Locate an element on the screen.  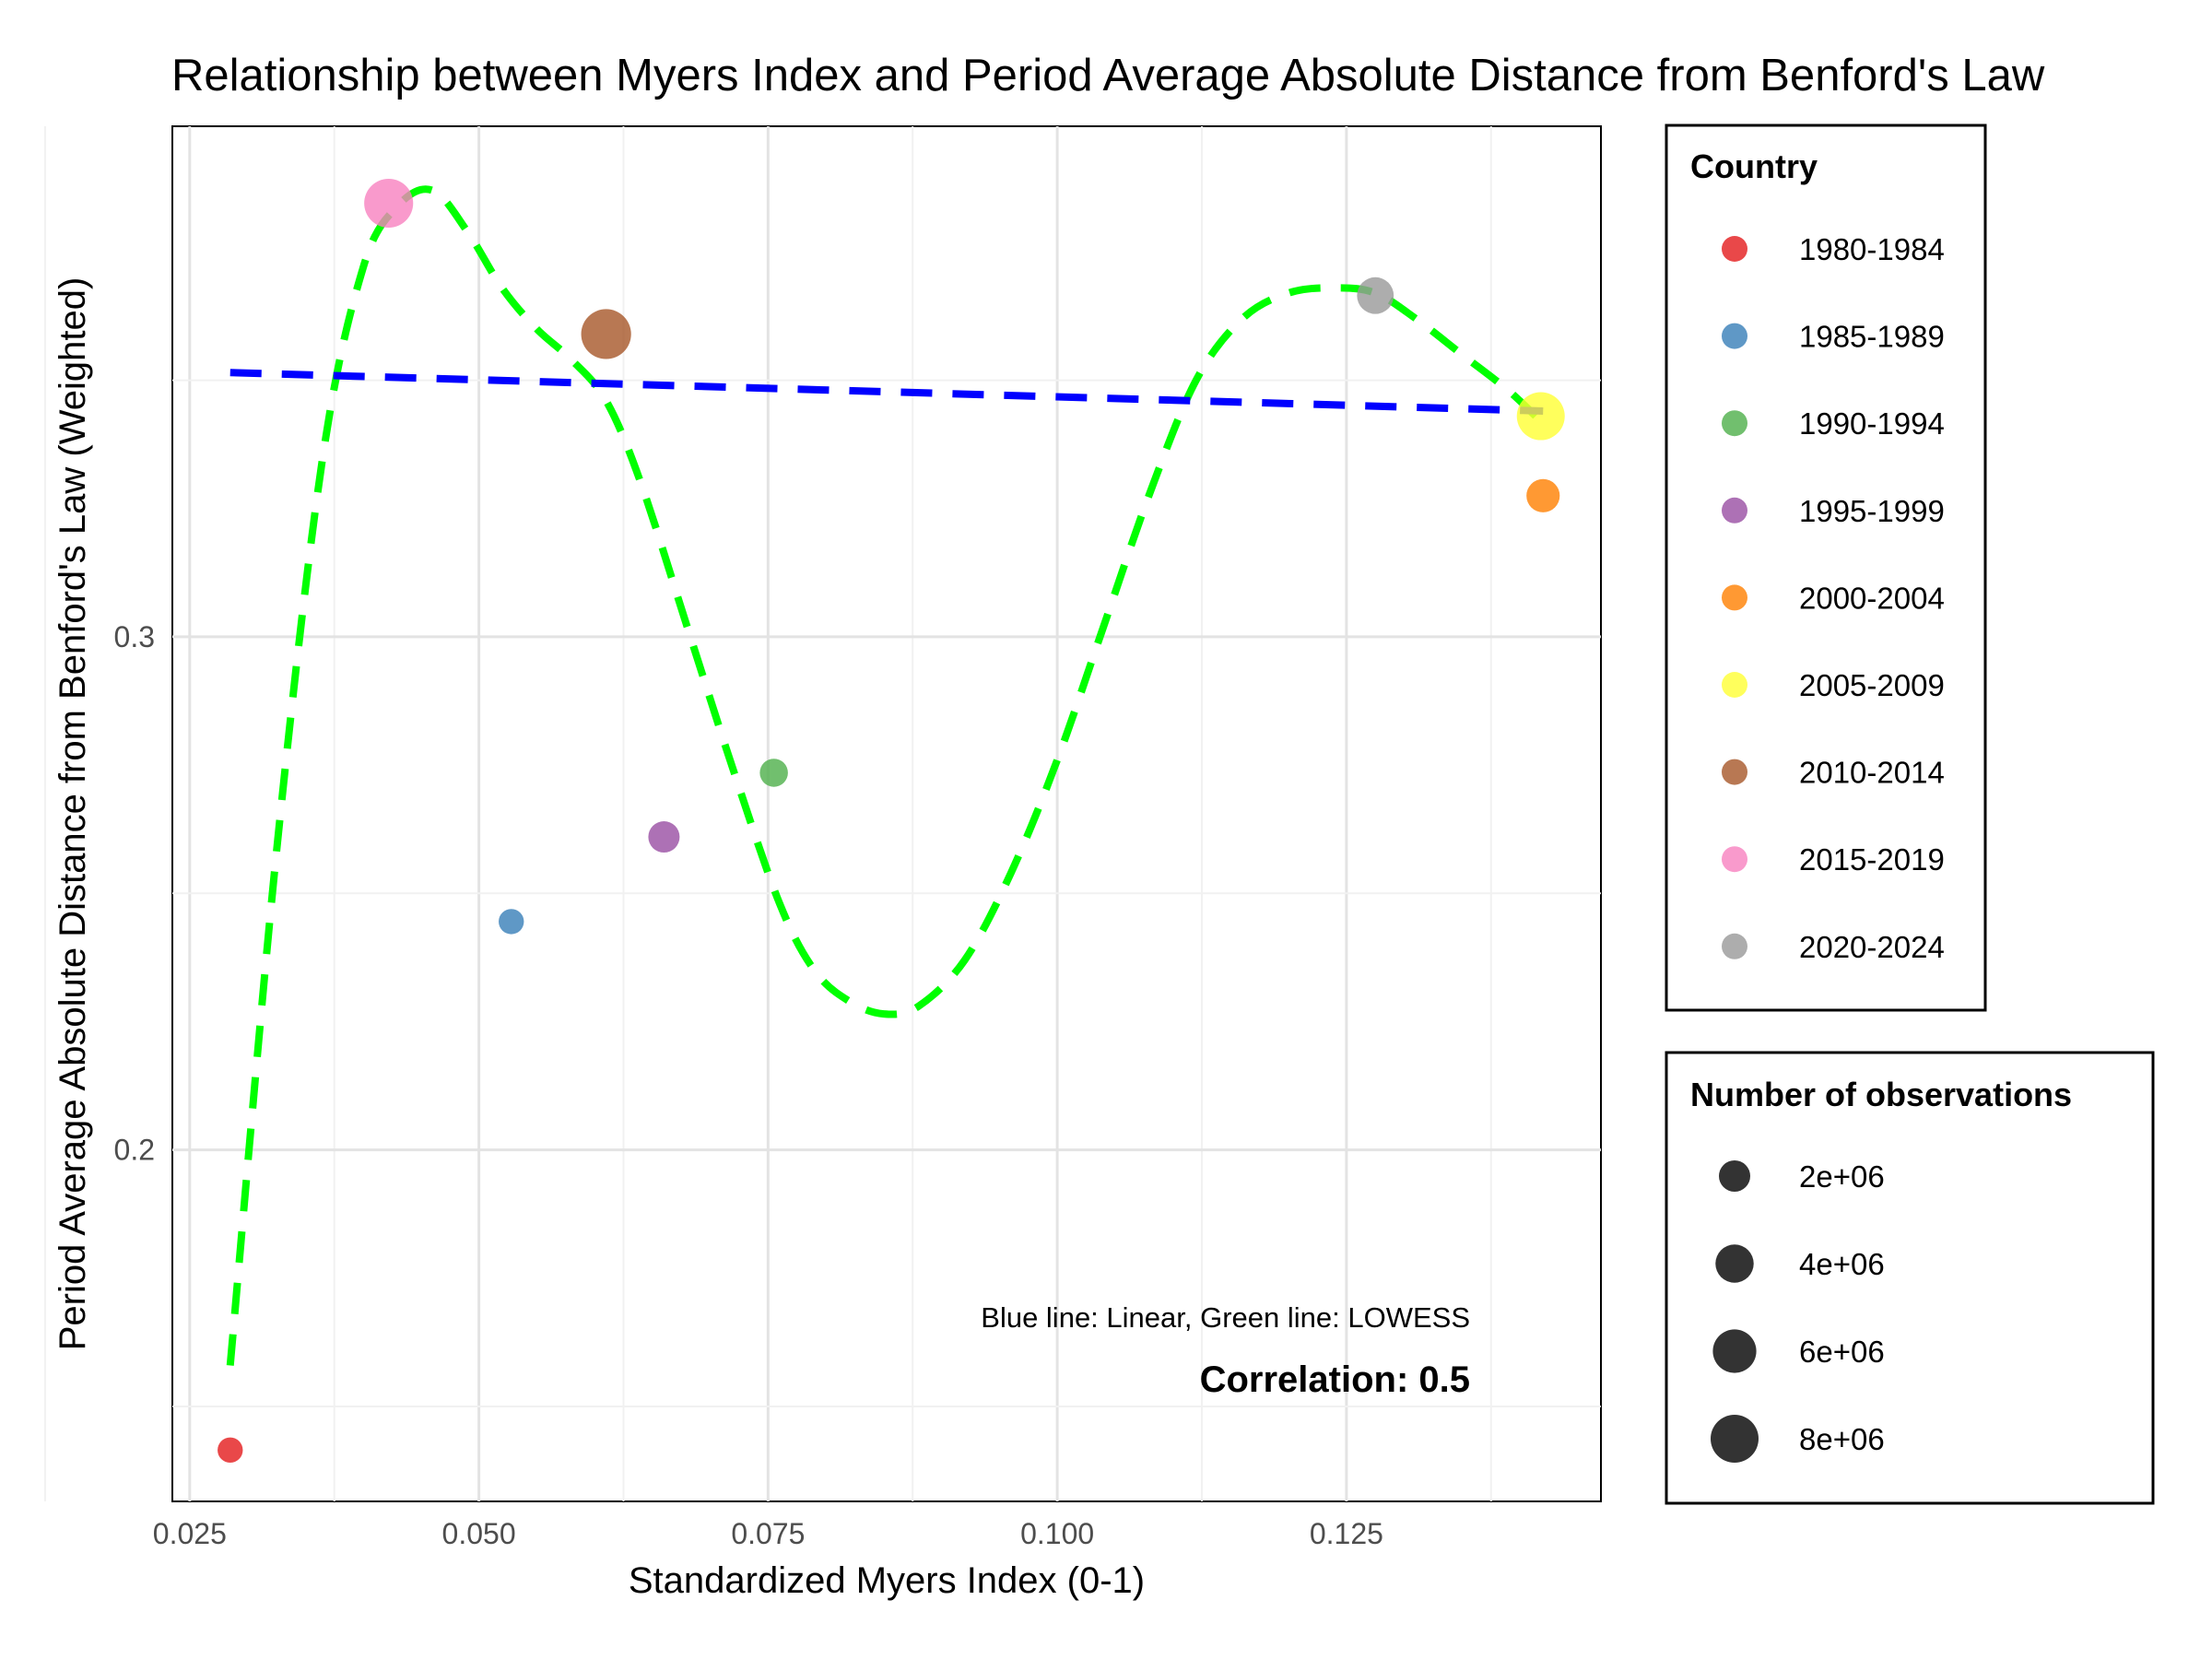
data-point-1985-1989 is located at coordinates (511, 922).